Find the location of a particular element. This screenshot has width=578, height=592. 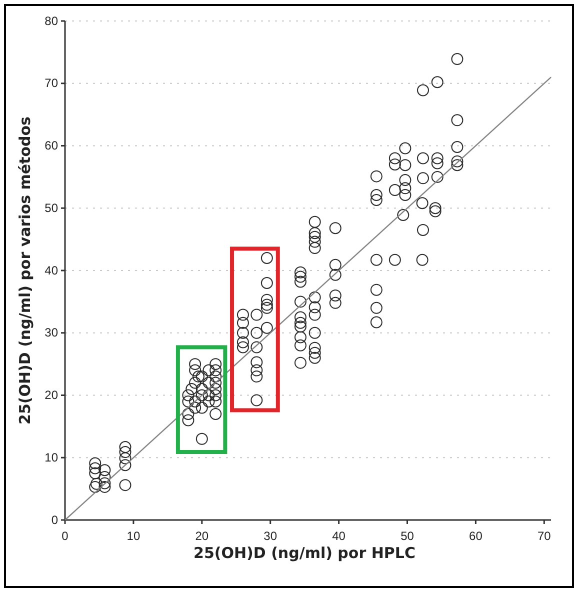

y-tick-label: 20 is located at coordinates (51, 395).